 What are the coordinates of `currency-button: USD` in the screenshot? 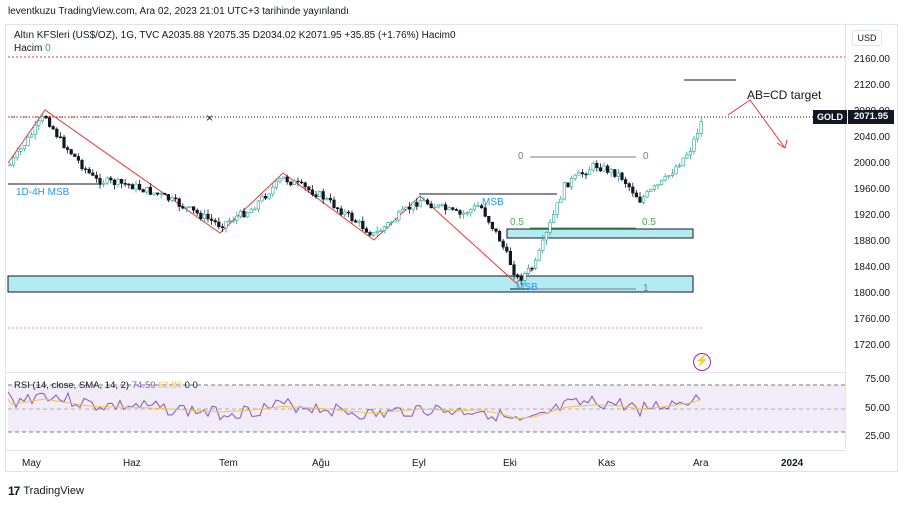 It's located at (867, 38).